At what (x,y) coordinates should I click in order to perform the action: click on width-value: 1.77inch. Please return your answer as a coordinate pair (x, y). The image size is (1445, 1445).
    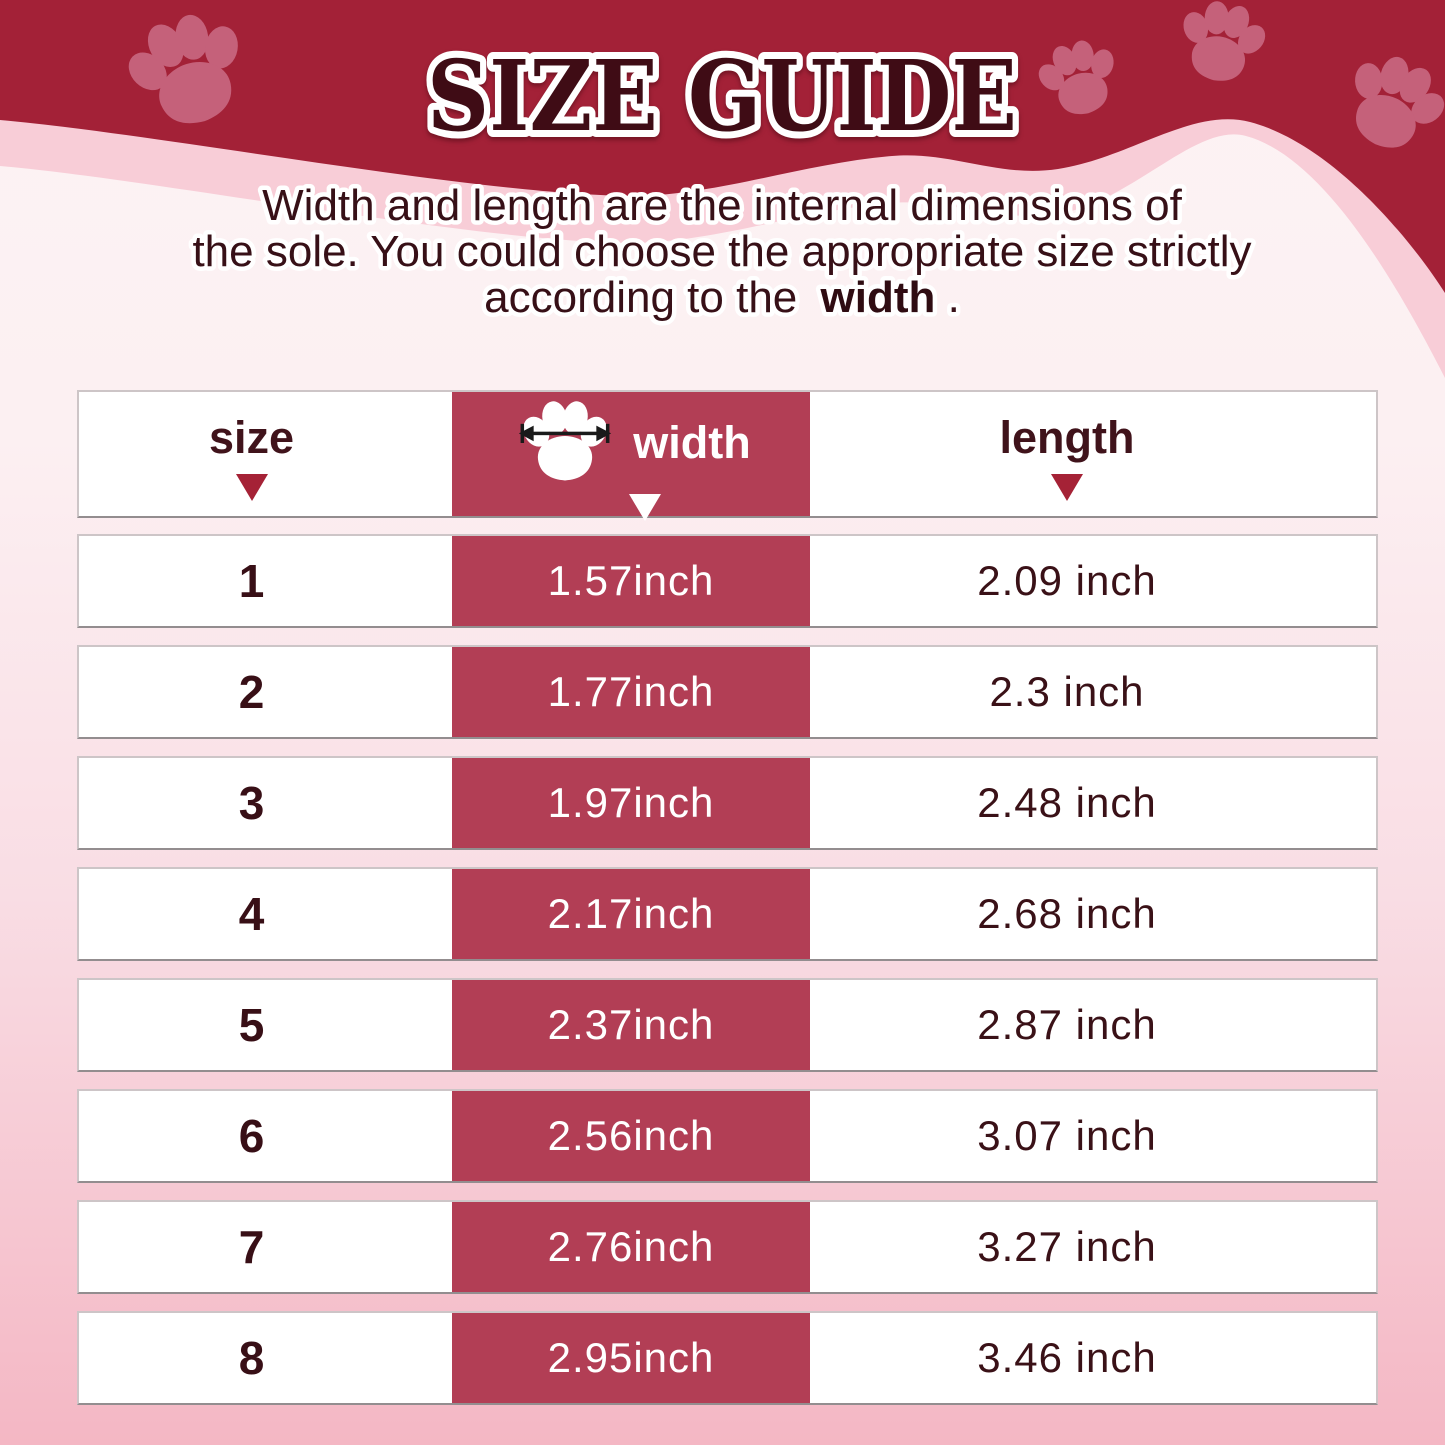
    Looking at the image, I should click on (631, 692).